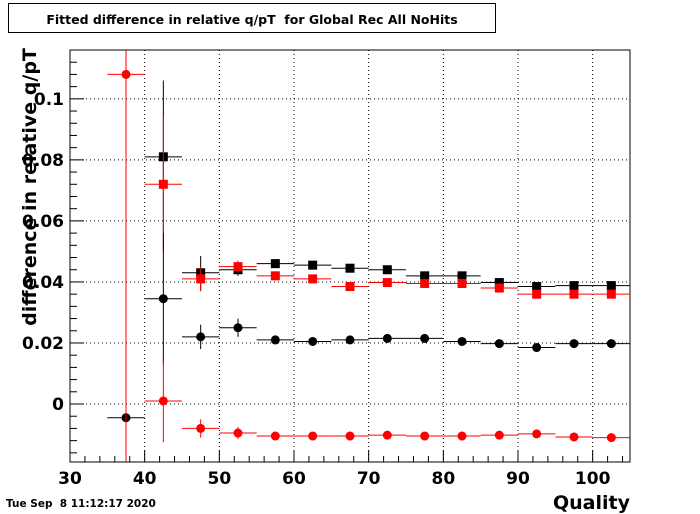  I want to click on y-tick-label: 0.1, so click(49, 100).